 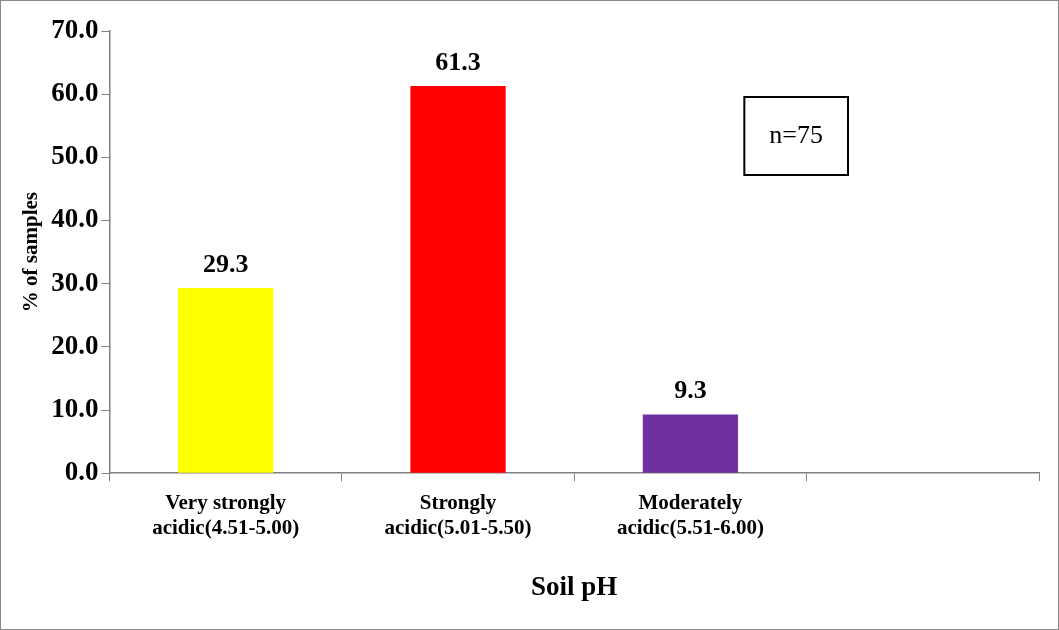 I want to click on y-tick-label: 40.0, so click(x=75, y=218).